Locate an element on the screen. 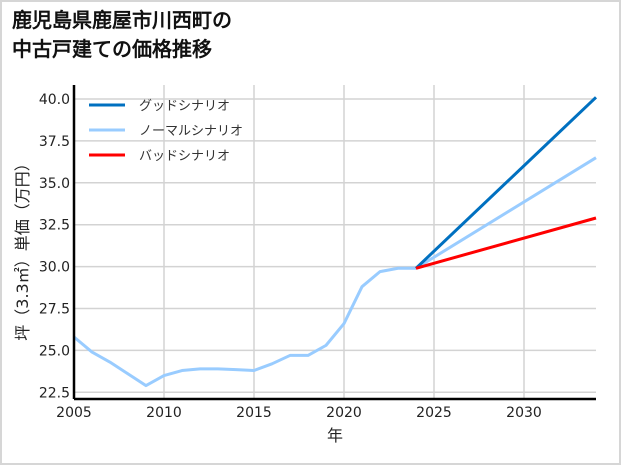 This screenshot has height=465, width=621. y-axis-label: 坪（3.3㎡）単価（万円） is located at coordinates (22, 247).